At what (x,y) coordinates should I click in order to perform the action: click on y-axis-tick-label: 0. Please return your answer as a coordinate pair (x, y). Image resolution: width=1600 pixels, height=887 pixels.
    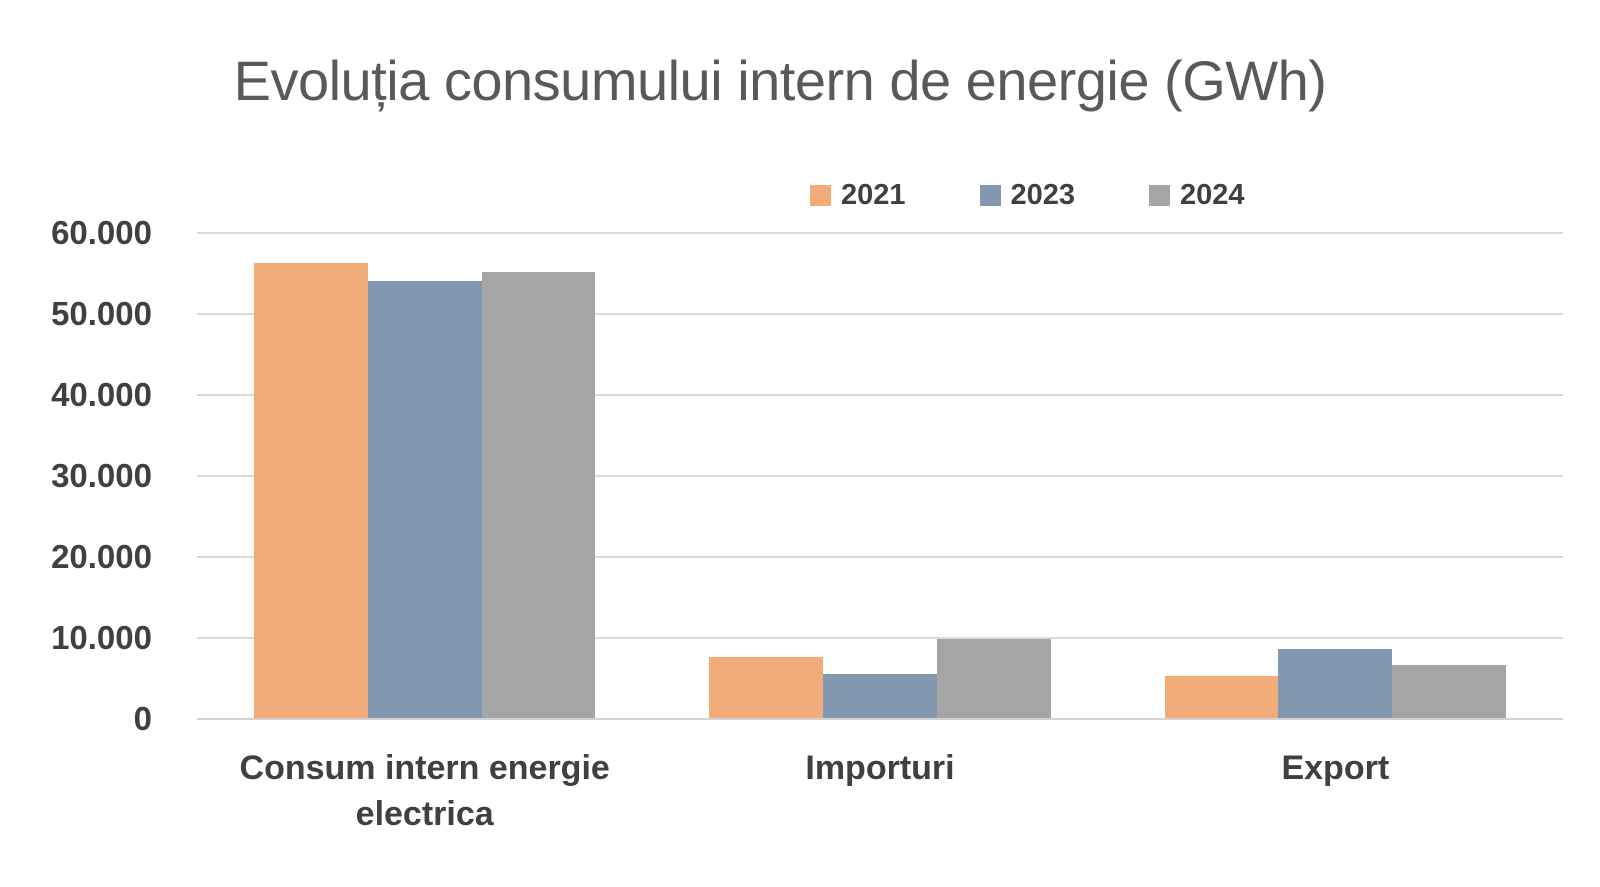
    Looking at the image, I should click on (142, 718).